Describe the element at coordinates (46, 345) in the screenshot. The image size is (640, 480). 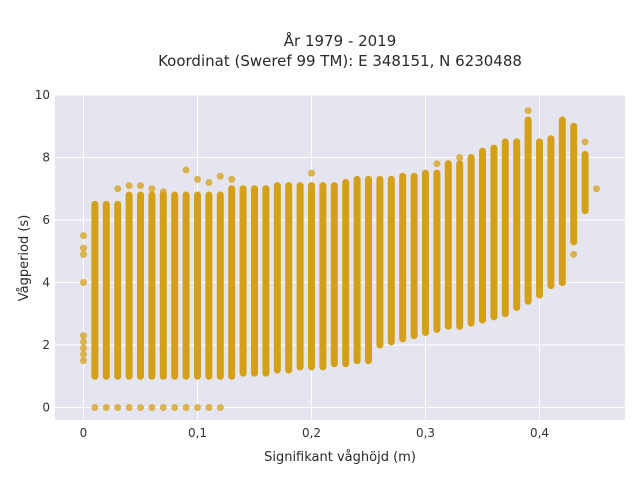
I see `y-tick-label: 2` at that location.